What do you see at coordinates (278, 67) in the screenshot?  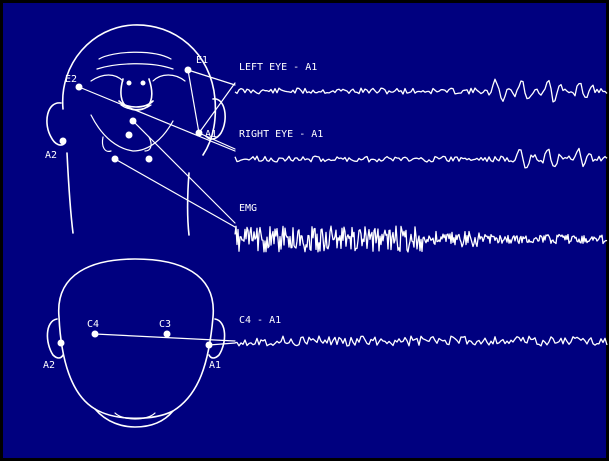 I see `channel-label-left-eye: LEFT EYE - A1` at bounding box center [278, 67].